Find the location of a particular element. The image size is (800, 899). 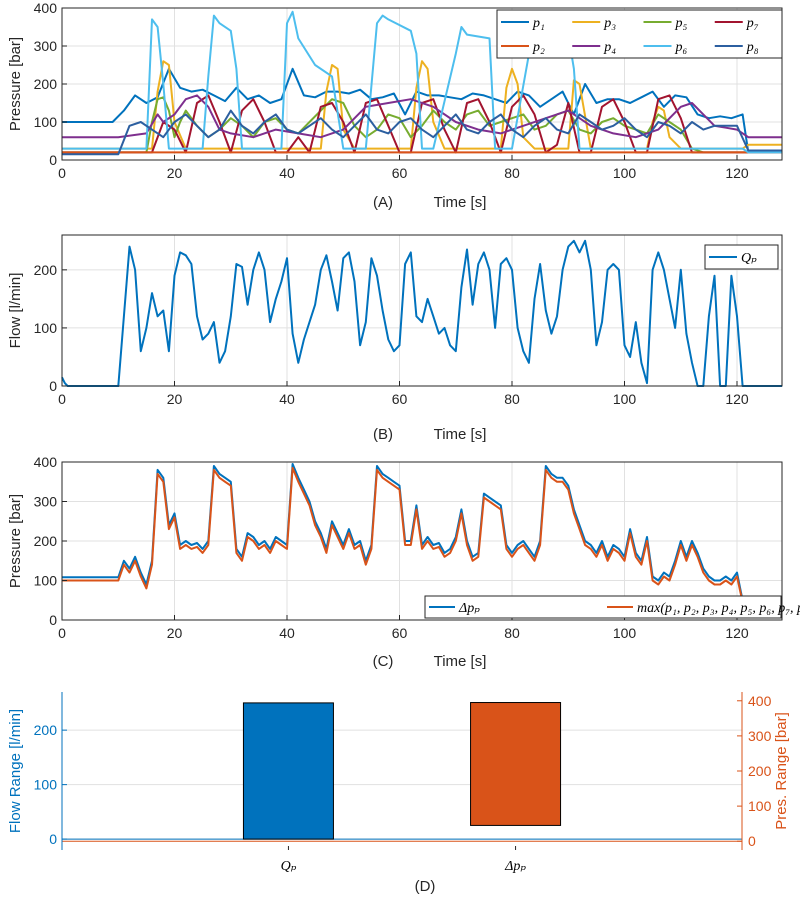

right-axis-label: Pres. Range [bar] is located at coordinates (781, 771).